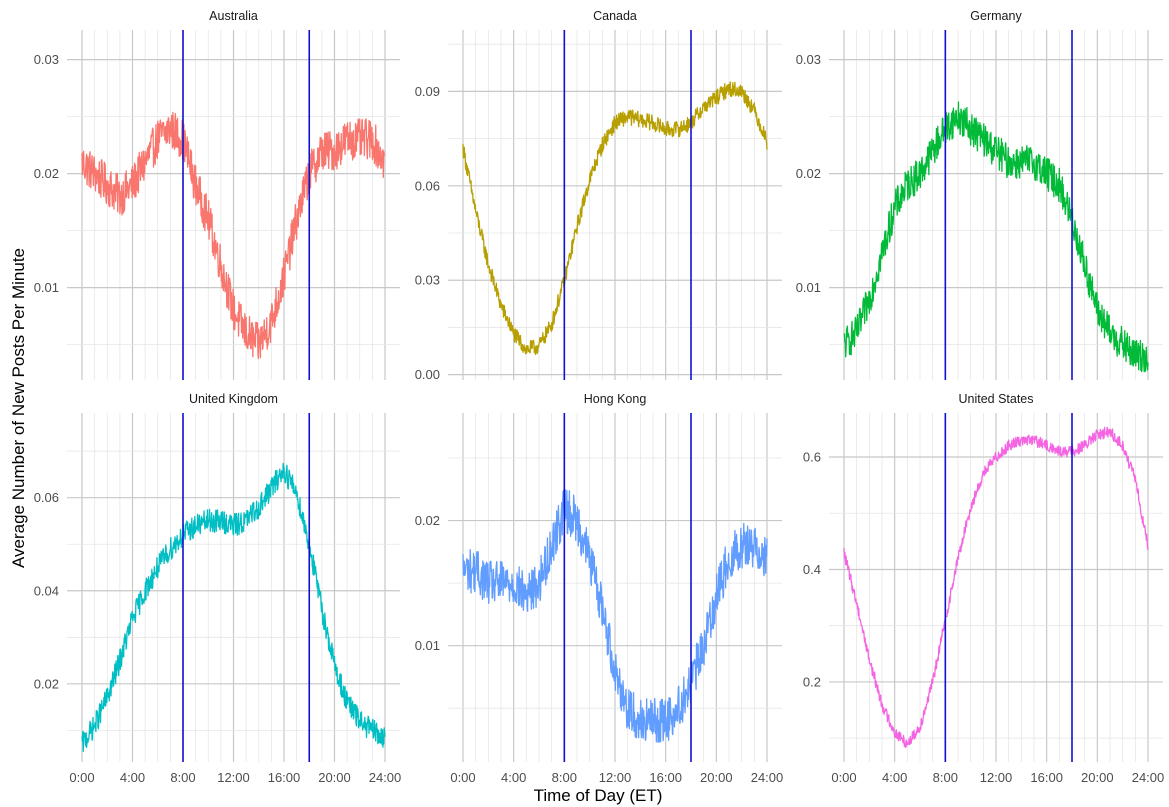 Image resolution: width=1169 pixels, height=807 pixels. What do you see at coordinates (812, 457) in the screenshot?
I see `y-tick-label: 0.6` at bounding box center [812, 457].